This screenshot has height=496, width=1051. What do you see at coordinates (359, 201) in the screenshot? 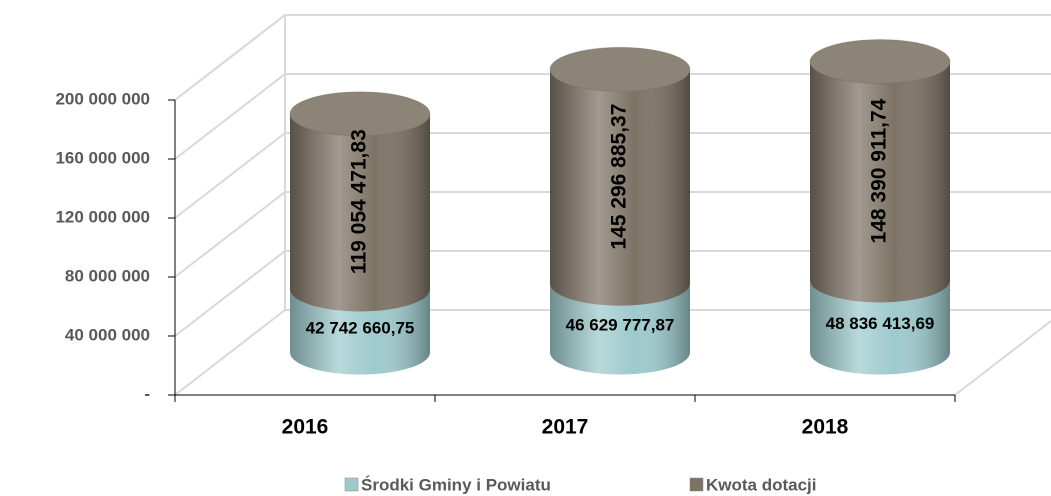
I see `value-label: 119 054 471,83` at bounding box center [359, 201].